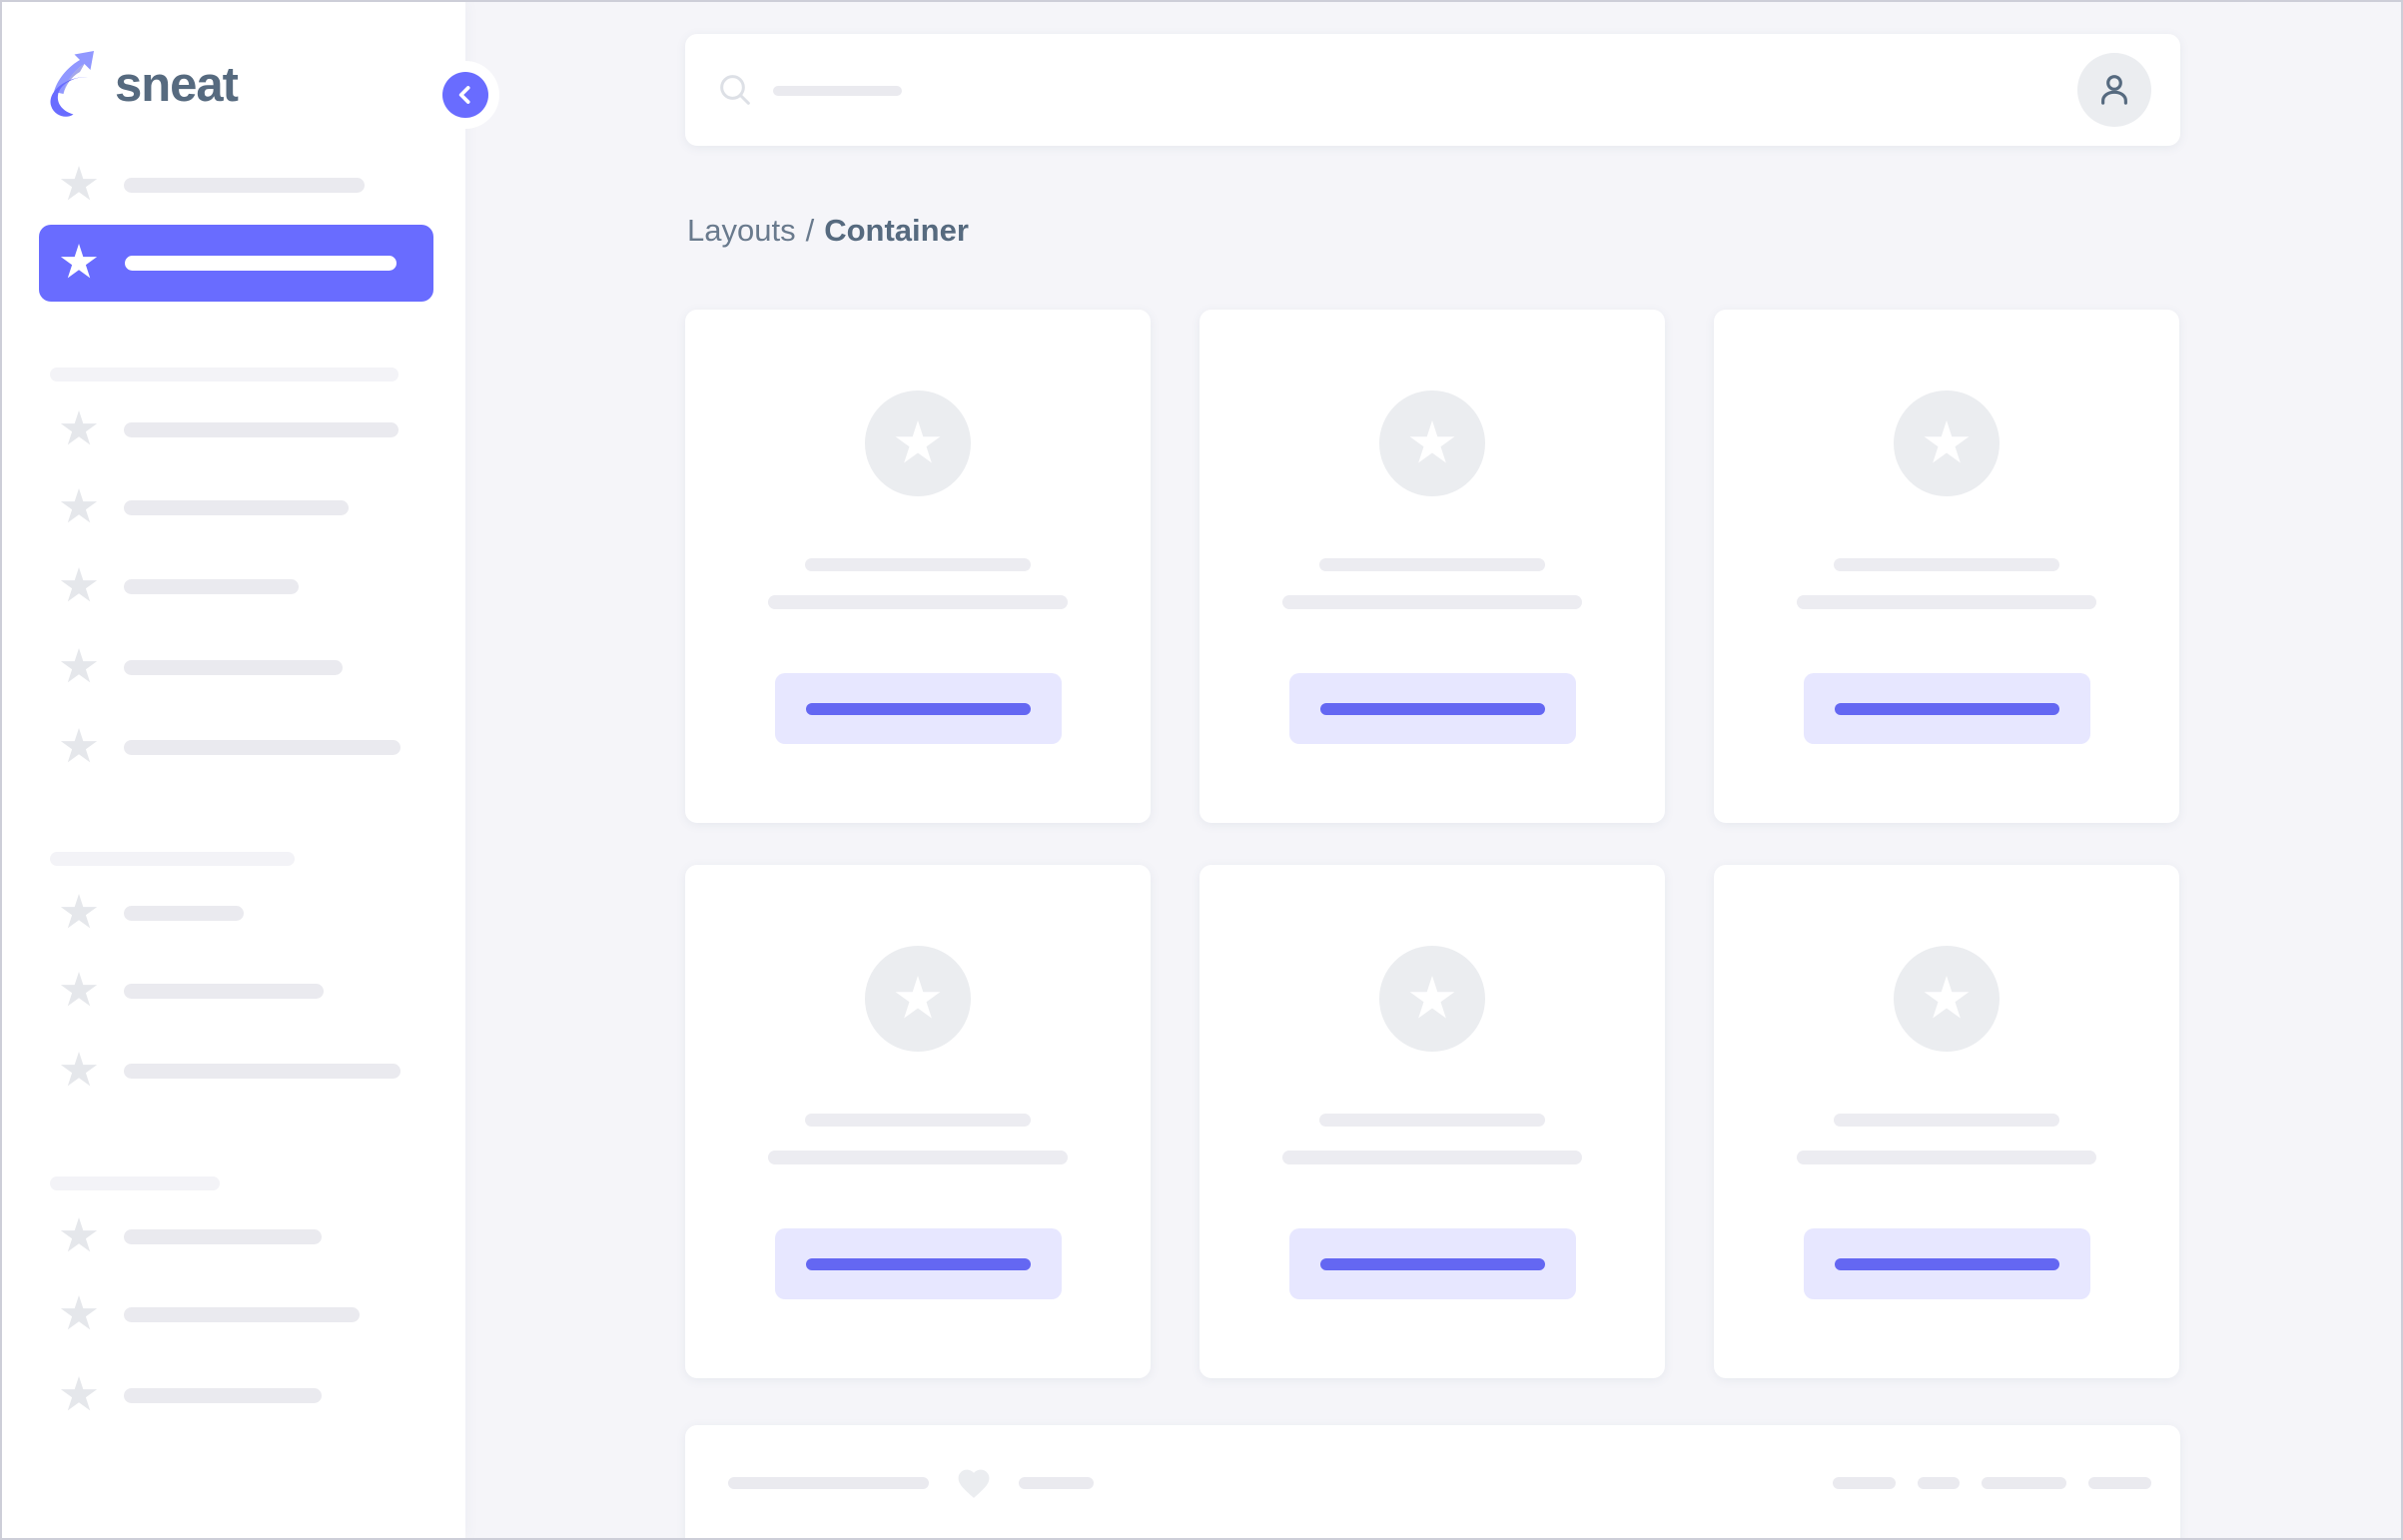 This screenshot has width=2403, height=1540. I want to click on brand-name: sneat, so click(177, 84).